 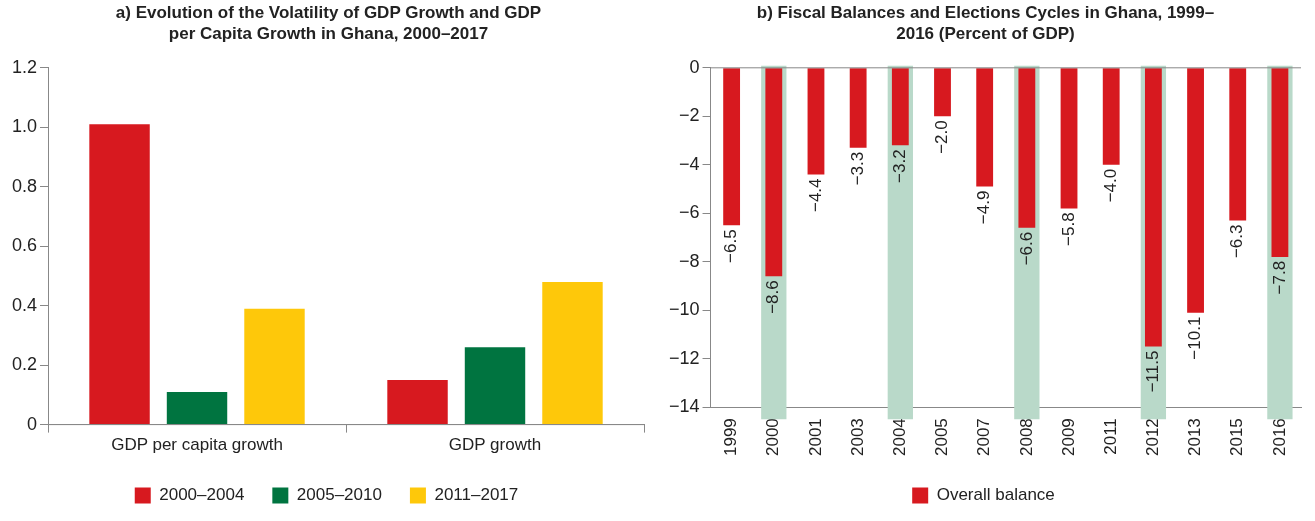 What do you see at coordinates (1068, 437) in the screenshot?
I see `x-tick-label: 2009` at bounding box center [1068, 437].